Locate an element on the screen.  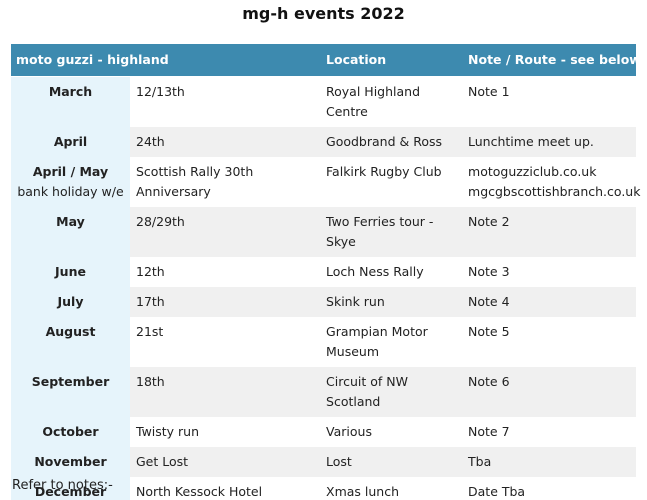
date-cell: Get Lost is located at coordinates (225, 462).